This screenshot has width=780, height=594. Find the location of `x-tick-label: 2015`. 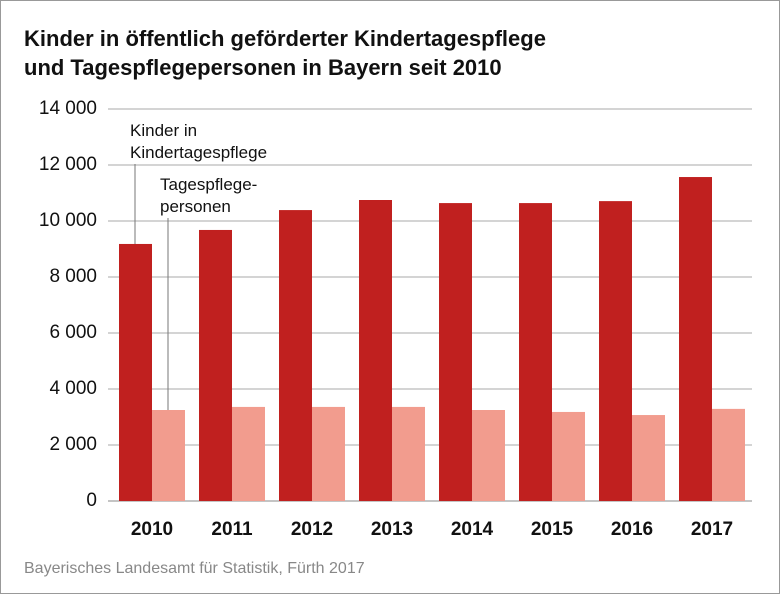

x-tick-label: 2015 is located at coordinates (552, 529).